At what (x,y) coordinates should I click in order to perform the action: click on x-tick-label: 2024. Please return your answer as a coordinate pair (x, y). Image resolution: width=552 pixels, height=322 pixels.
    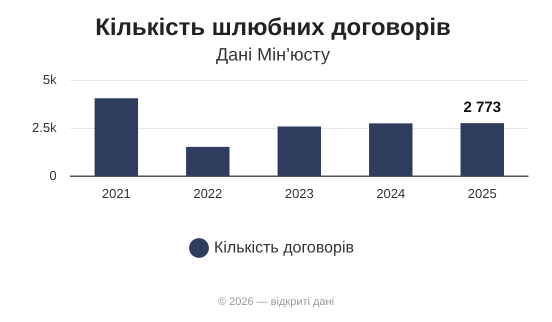
    Looking at the image, I should click on (391, 193).